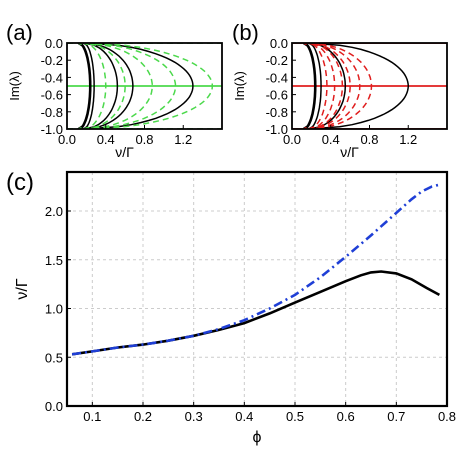  I want to click on plot-area-b, so click(369, 86).